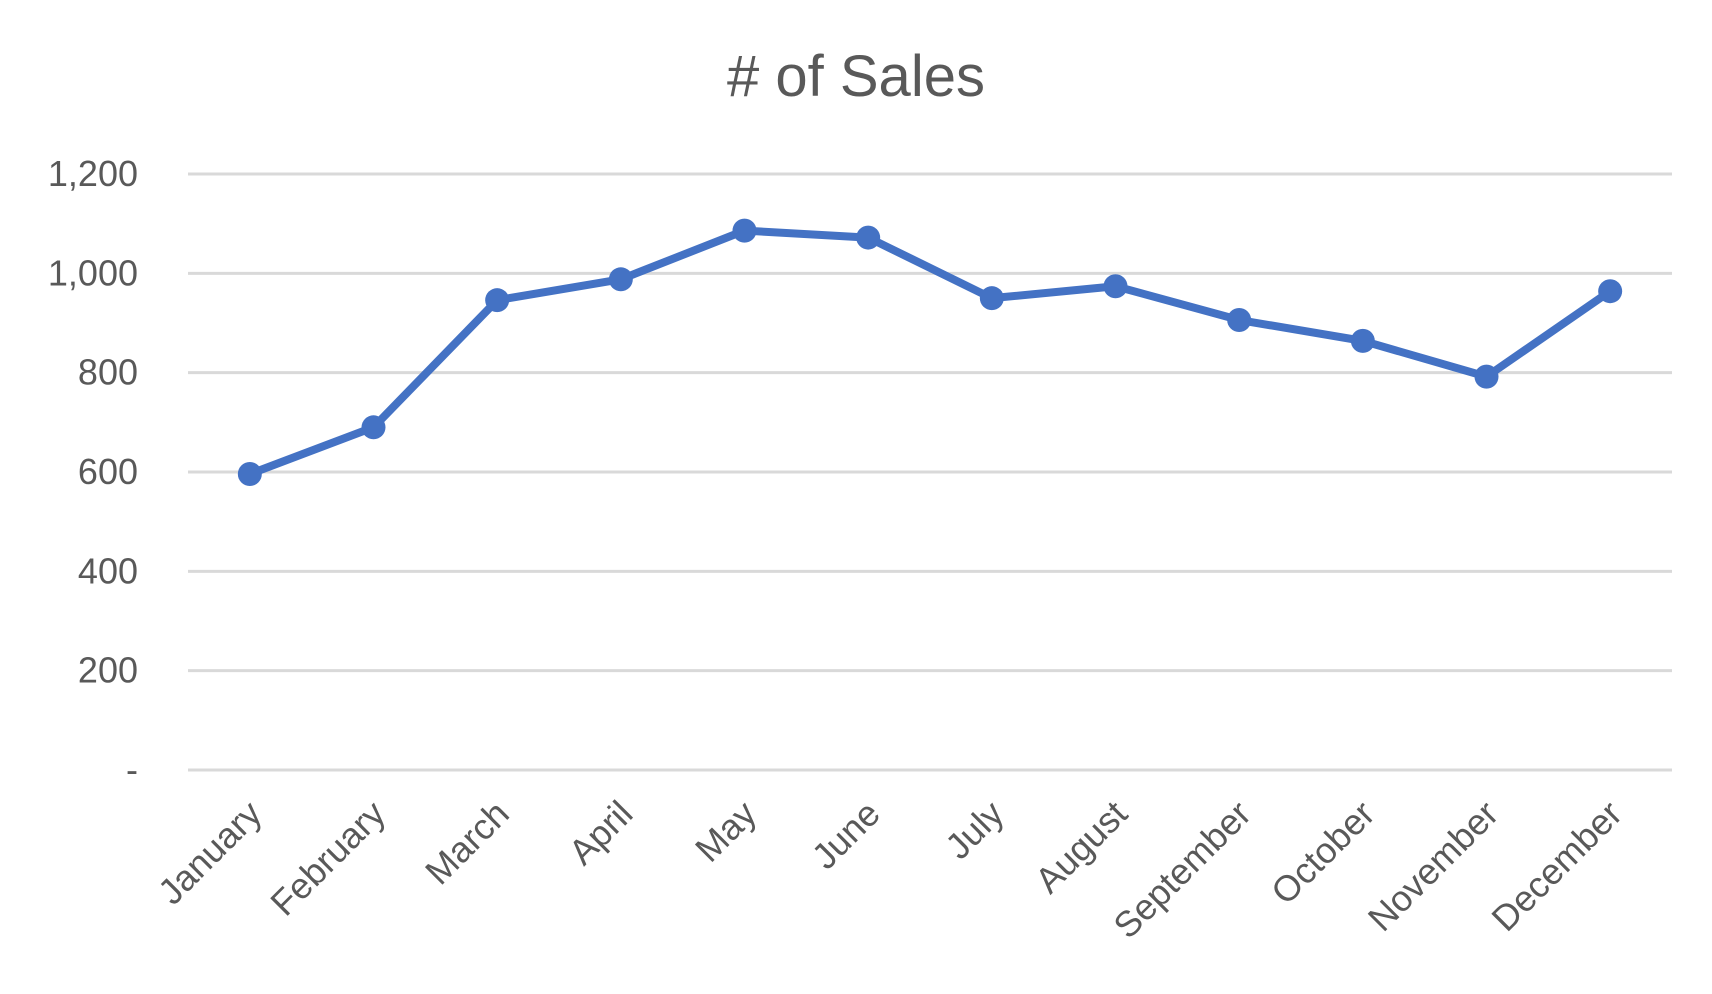 Image resolution: width=1712 pixels, height=994 pixels. What do you see at coordinates (974, 830) in the screenshot?
I see `x-tick-label: July` at bounding box center [974, 830].